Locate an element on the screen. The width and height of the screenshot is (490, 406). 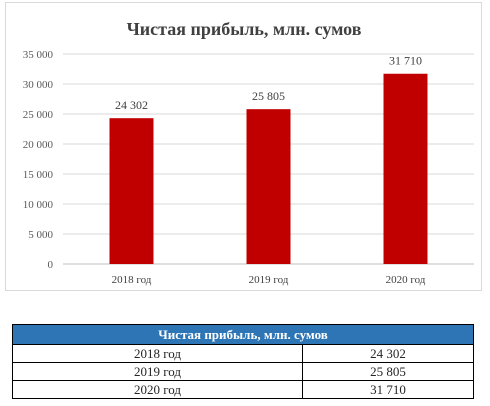
y-tick-label: 5 000 is located at coordinates (40, 235).